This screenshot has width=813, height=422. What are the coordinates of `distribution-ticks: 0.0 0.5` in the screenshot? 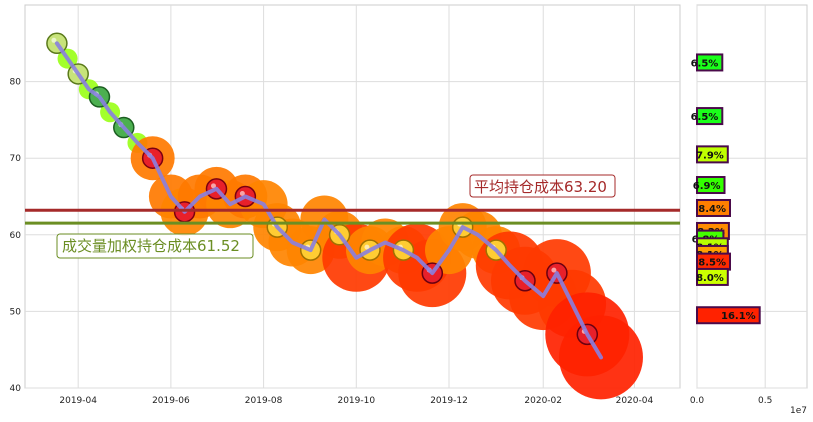 It's located at (731, 401).